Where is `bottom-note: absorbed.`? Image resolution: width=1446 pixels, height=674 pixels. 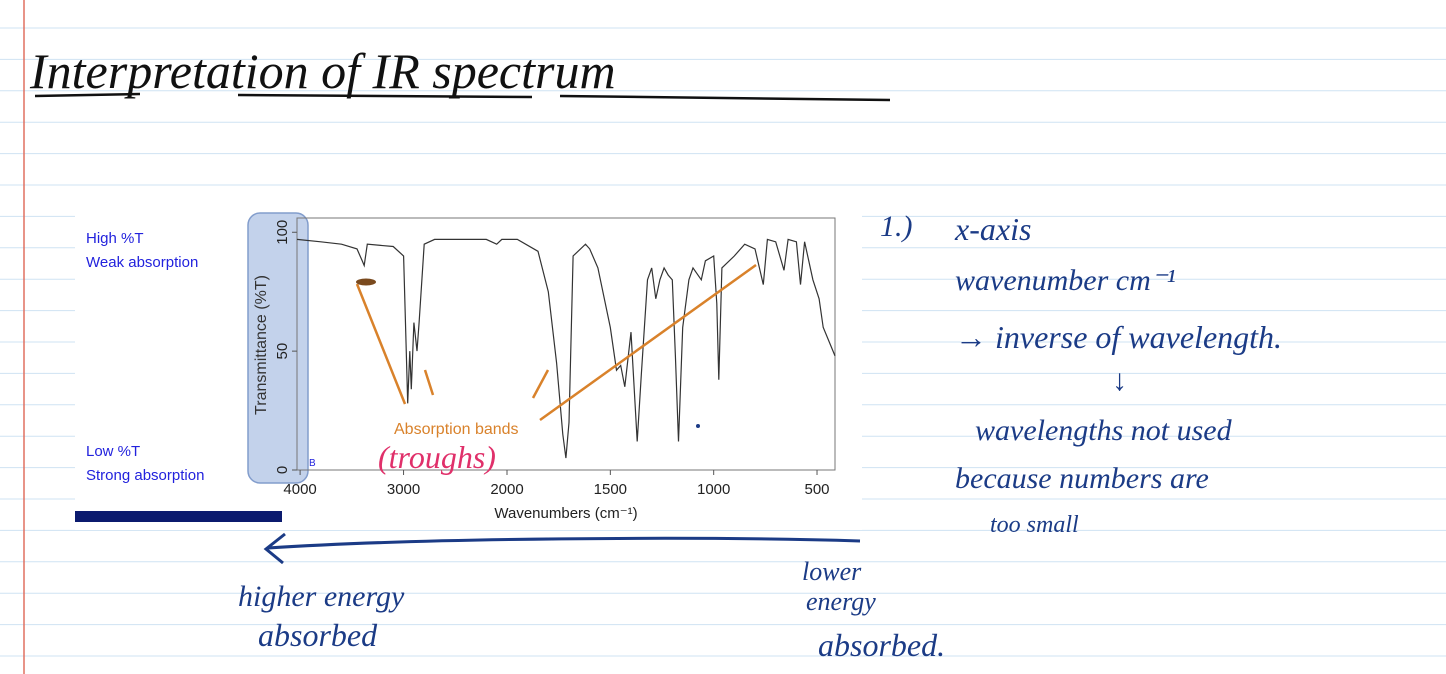 bottom-note: absorbed. is located at coordinates (881, 645).